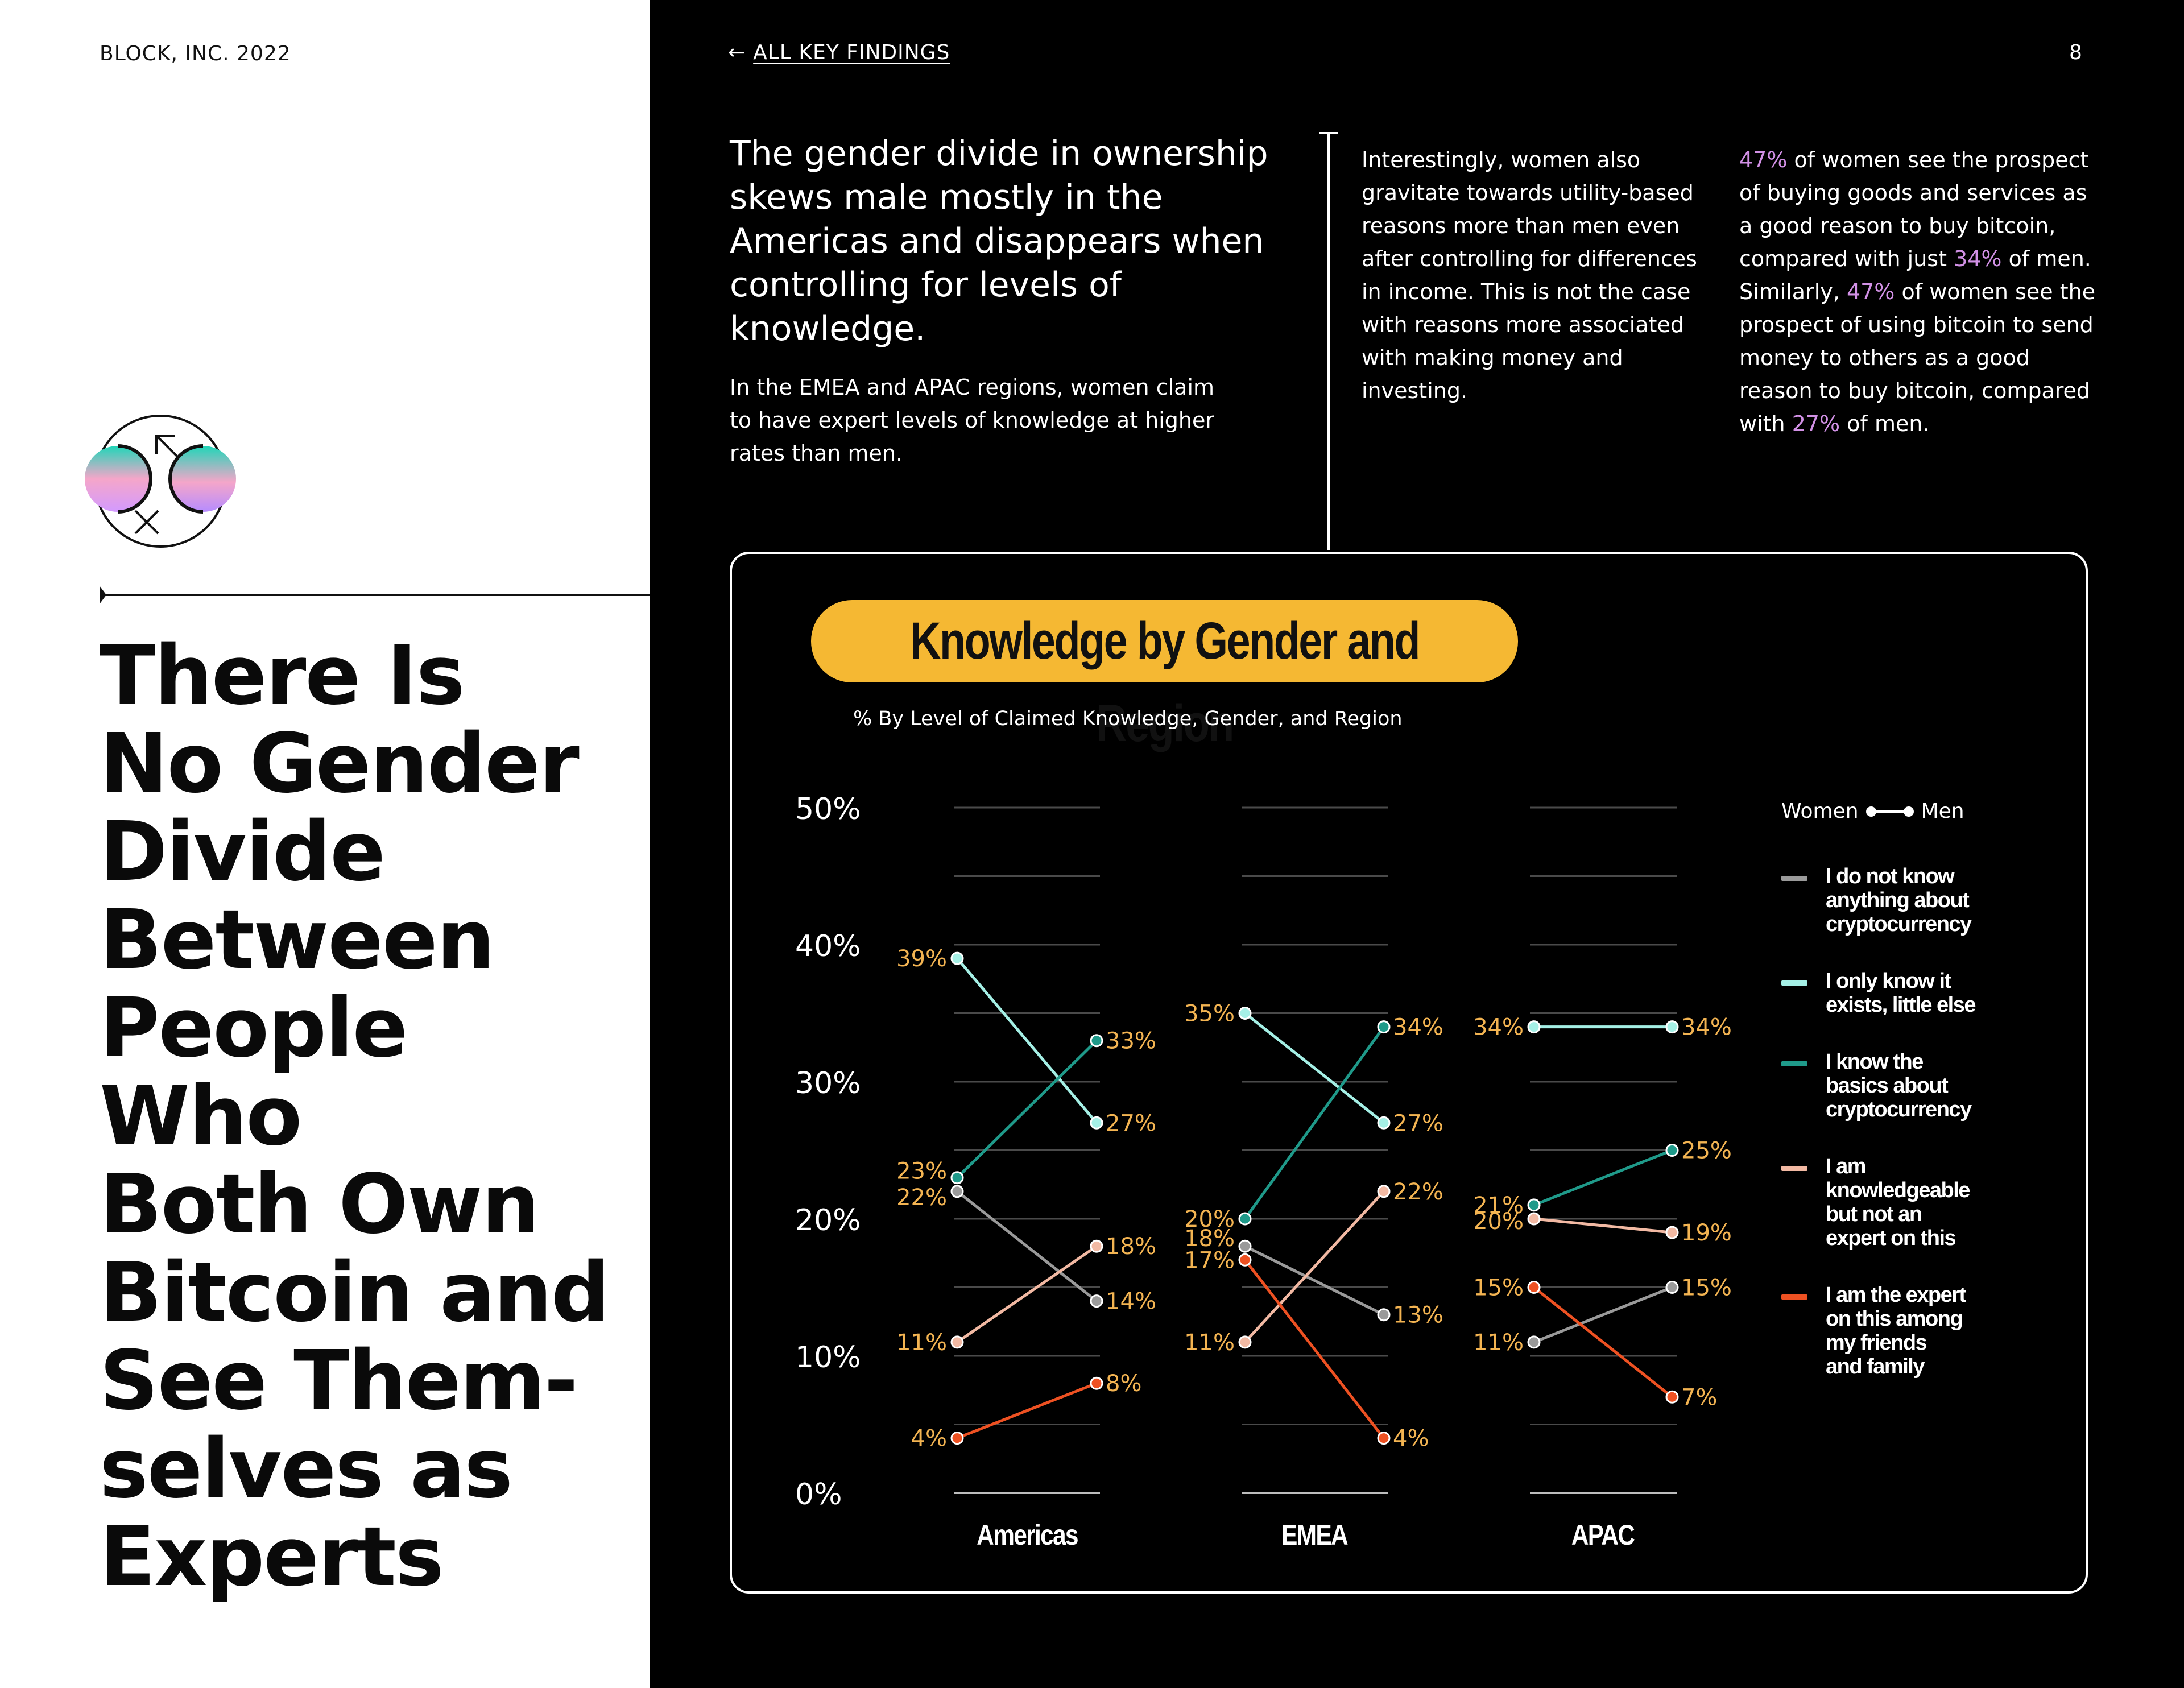 This screenshot has height=1688, width=2184. What do you see at coordinates (1123, 1384) in the screenshot?
I see `data-label: 8%` at bounding box center [1123, 1384].